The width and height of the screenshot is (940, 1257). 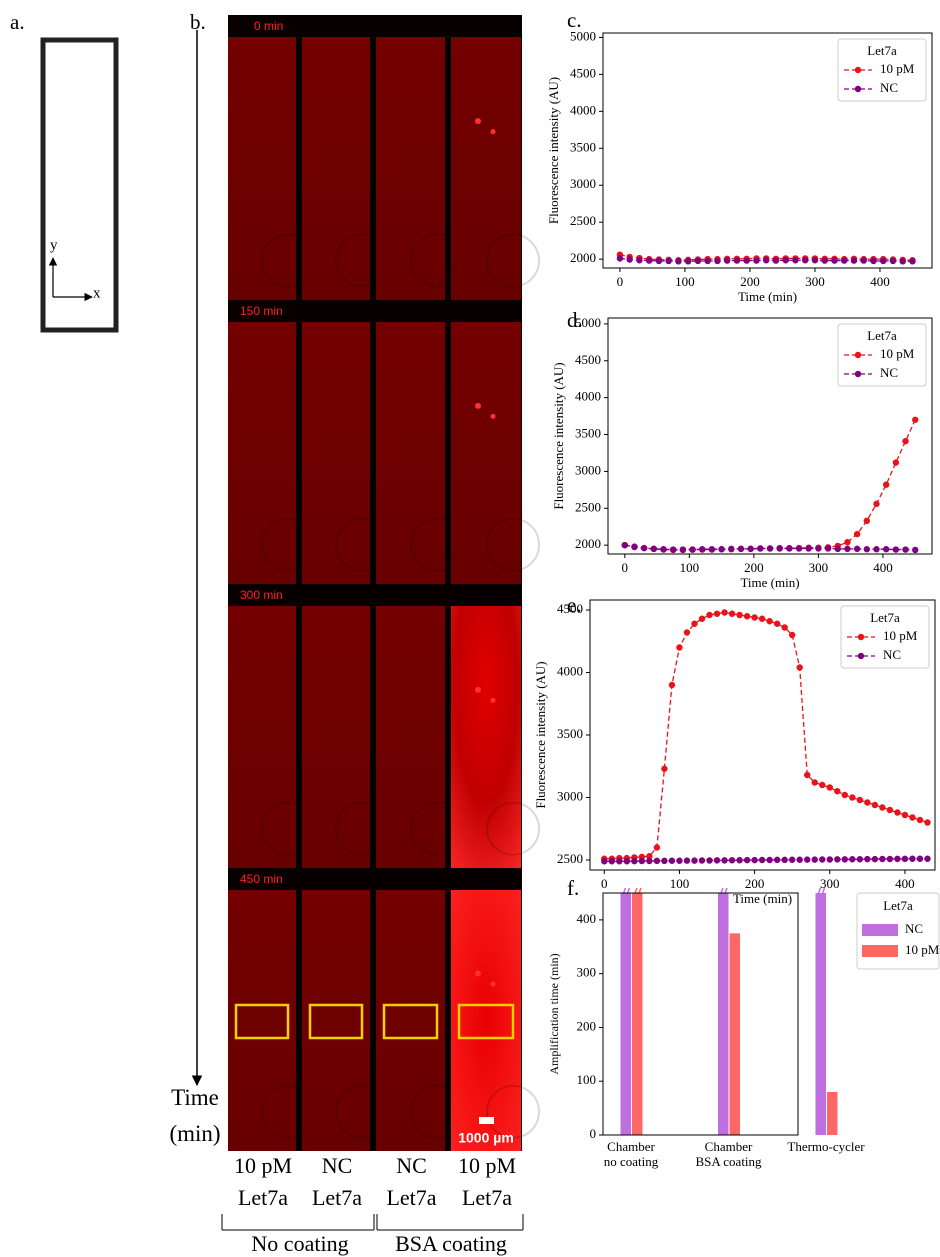 I want to click on series-line, so click(x=766, y=860).